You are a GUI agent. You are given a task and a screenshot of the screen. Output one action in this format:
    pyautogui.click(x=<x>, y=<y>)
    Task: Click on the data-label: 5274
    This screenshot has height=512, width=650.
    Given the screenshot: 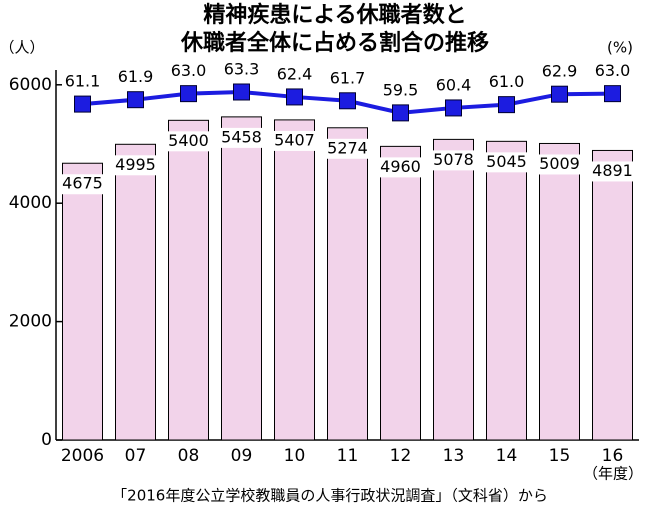 What is the action you would take?
    pyautogui.click(x=347, y=147)
    